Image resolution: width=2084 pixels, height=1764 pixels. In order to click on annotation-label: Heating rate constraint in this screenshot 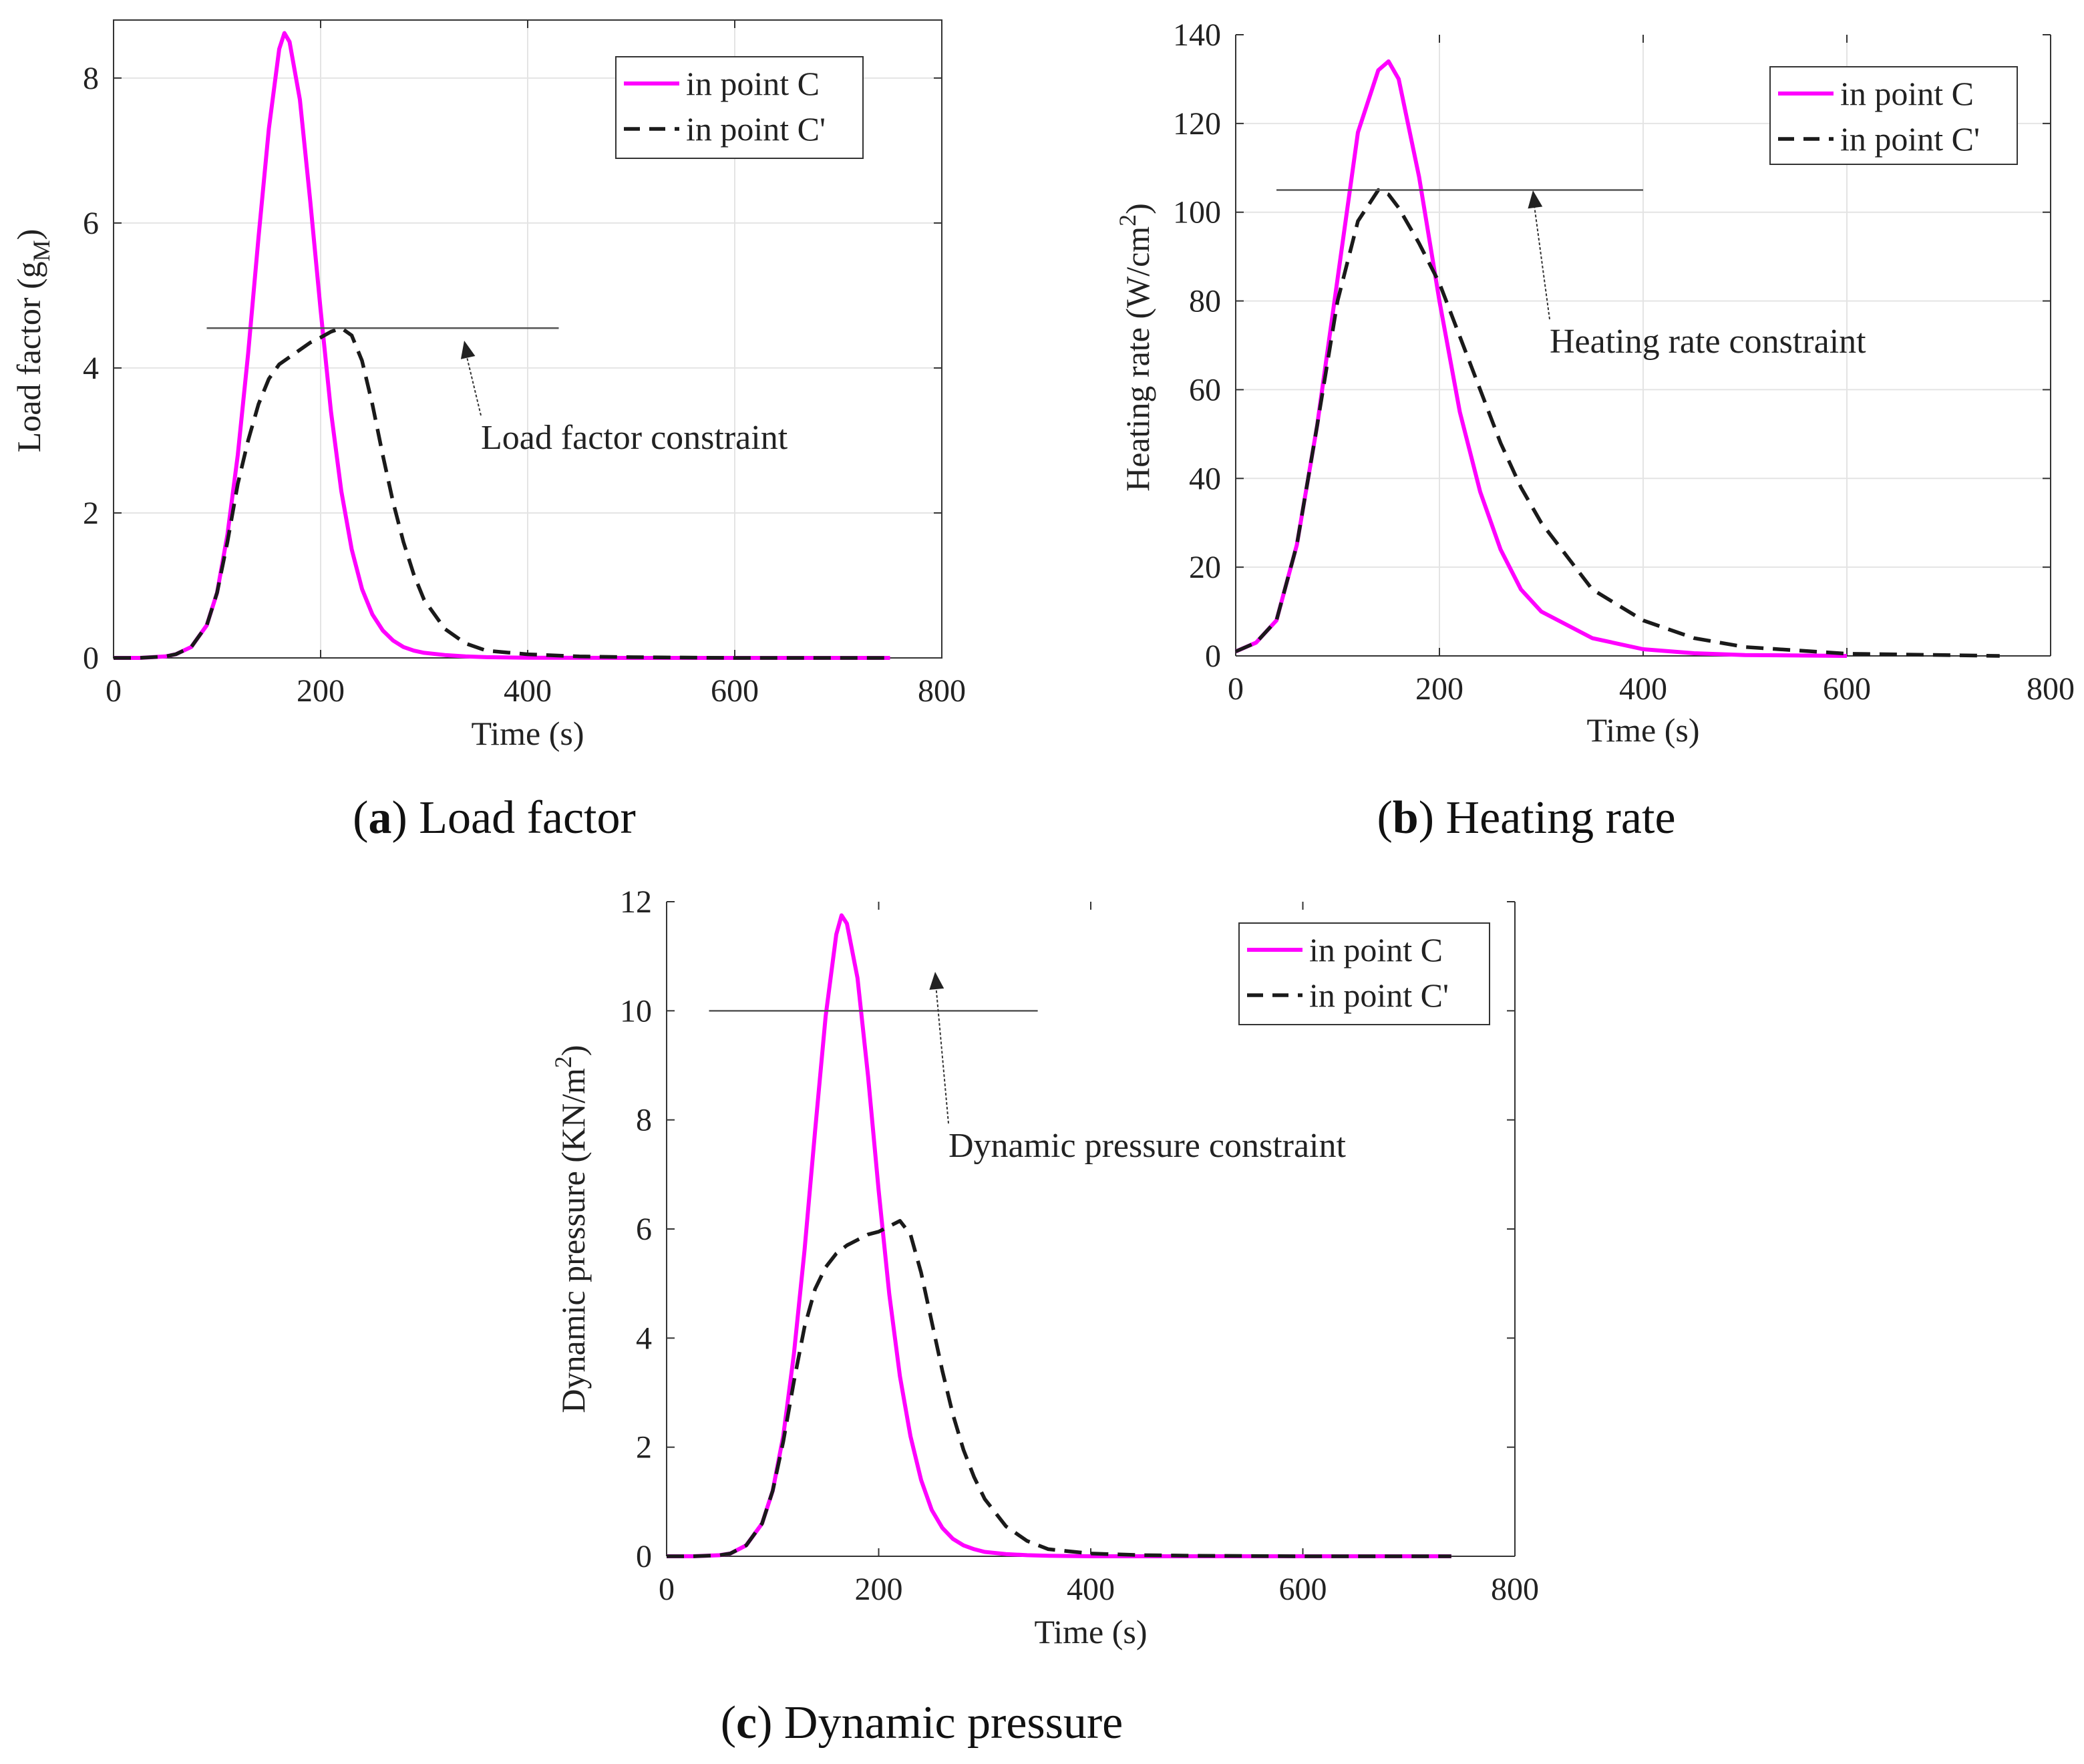, I will do `click(1708, 342)`.